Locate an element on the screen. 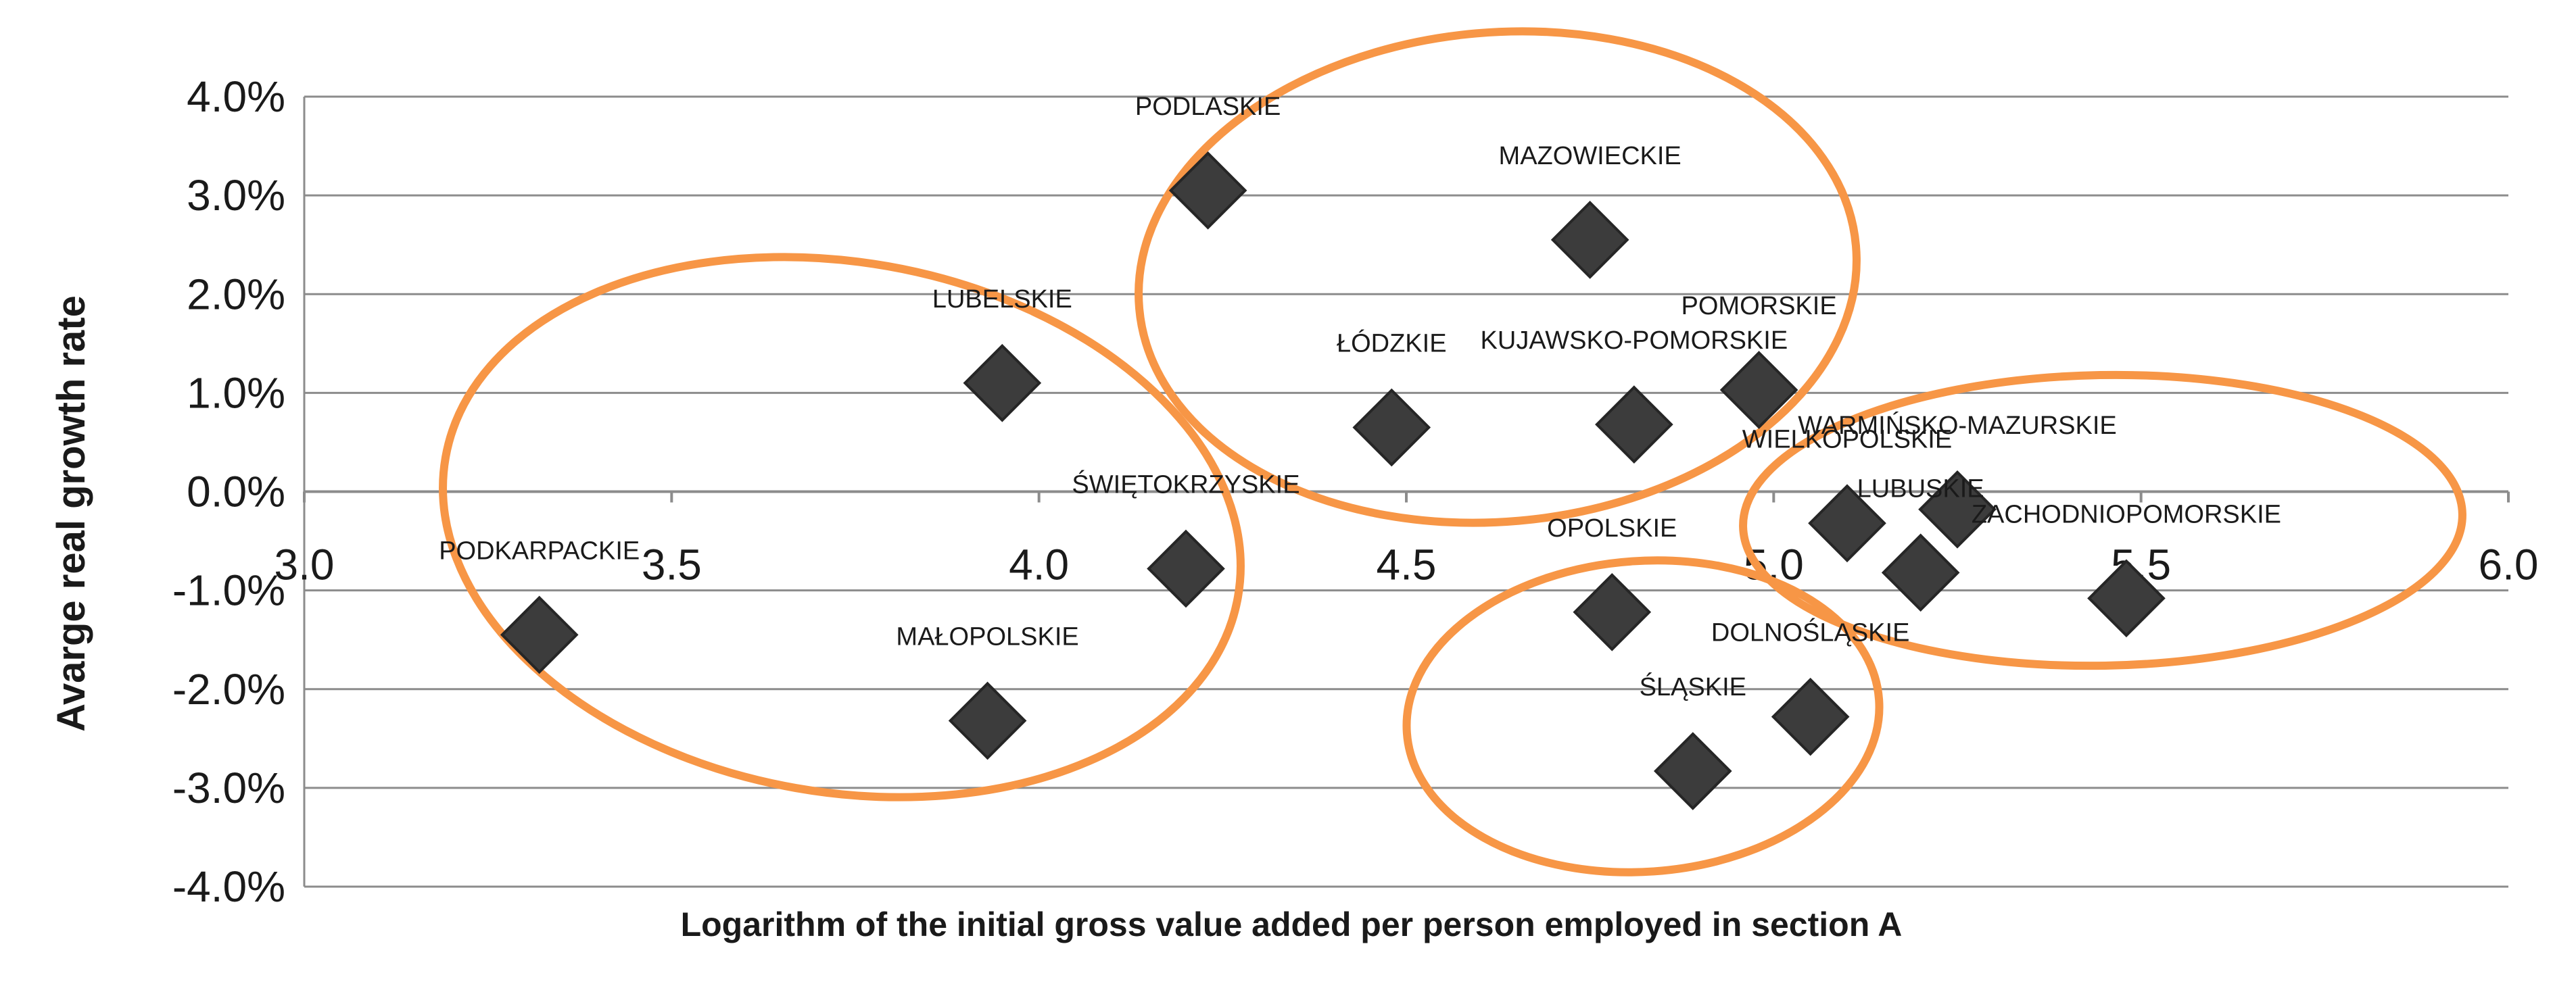  y-tick-label: -4.0% is located at coordinates (228, 886).